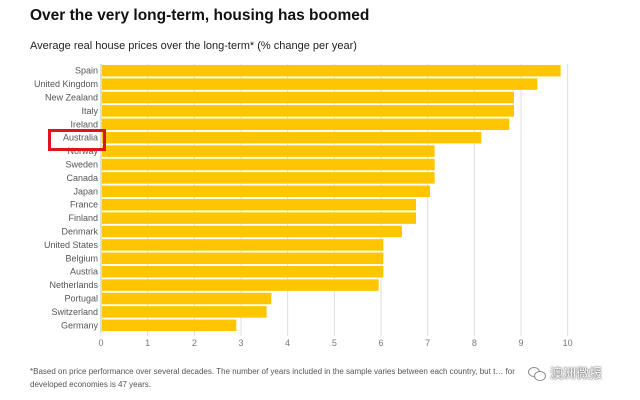 Image resolution: width=640 pixels, height=400 pixels. I want to click on bar-austria, so click(243, 271).